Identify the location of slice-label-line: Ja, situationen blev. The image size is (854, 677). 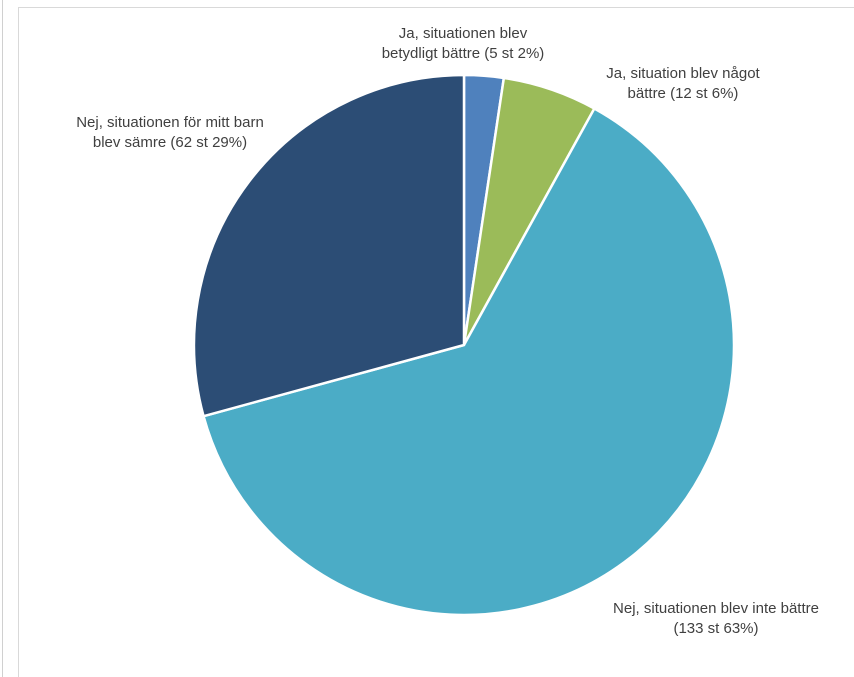
(463, 33).